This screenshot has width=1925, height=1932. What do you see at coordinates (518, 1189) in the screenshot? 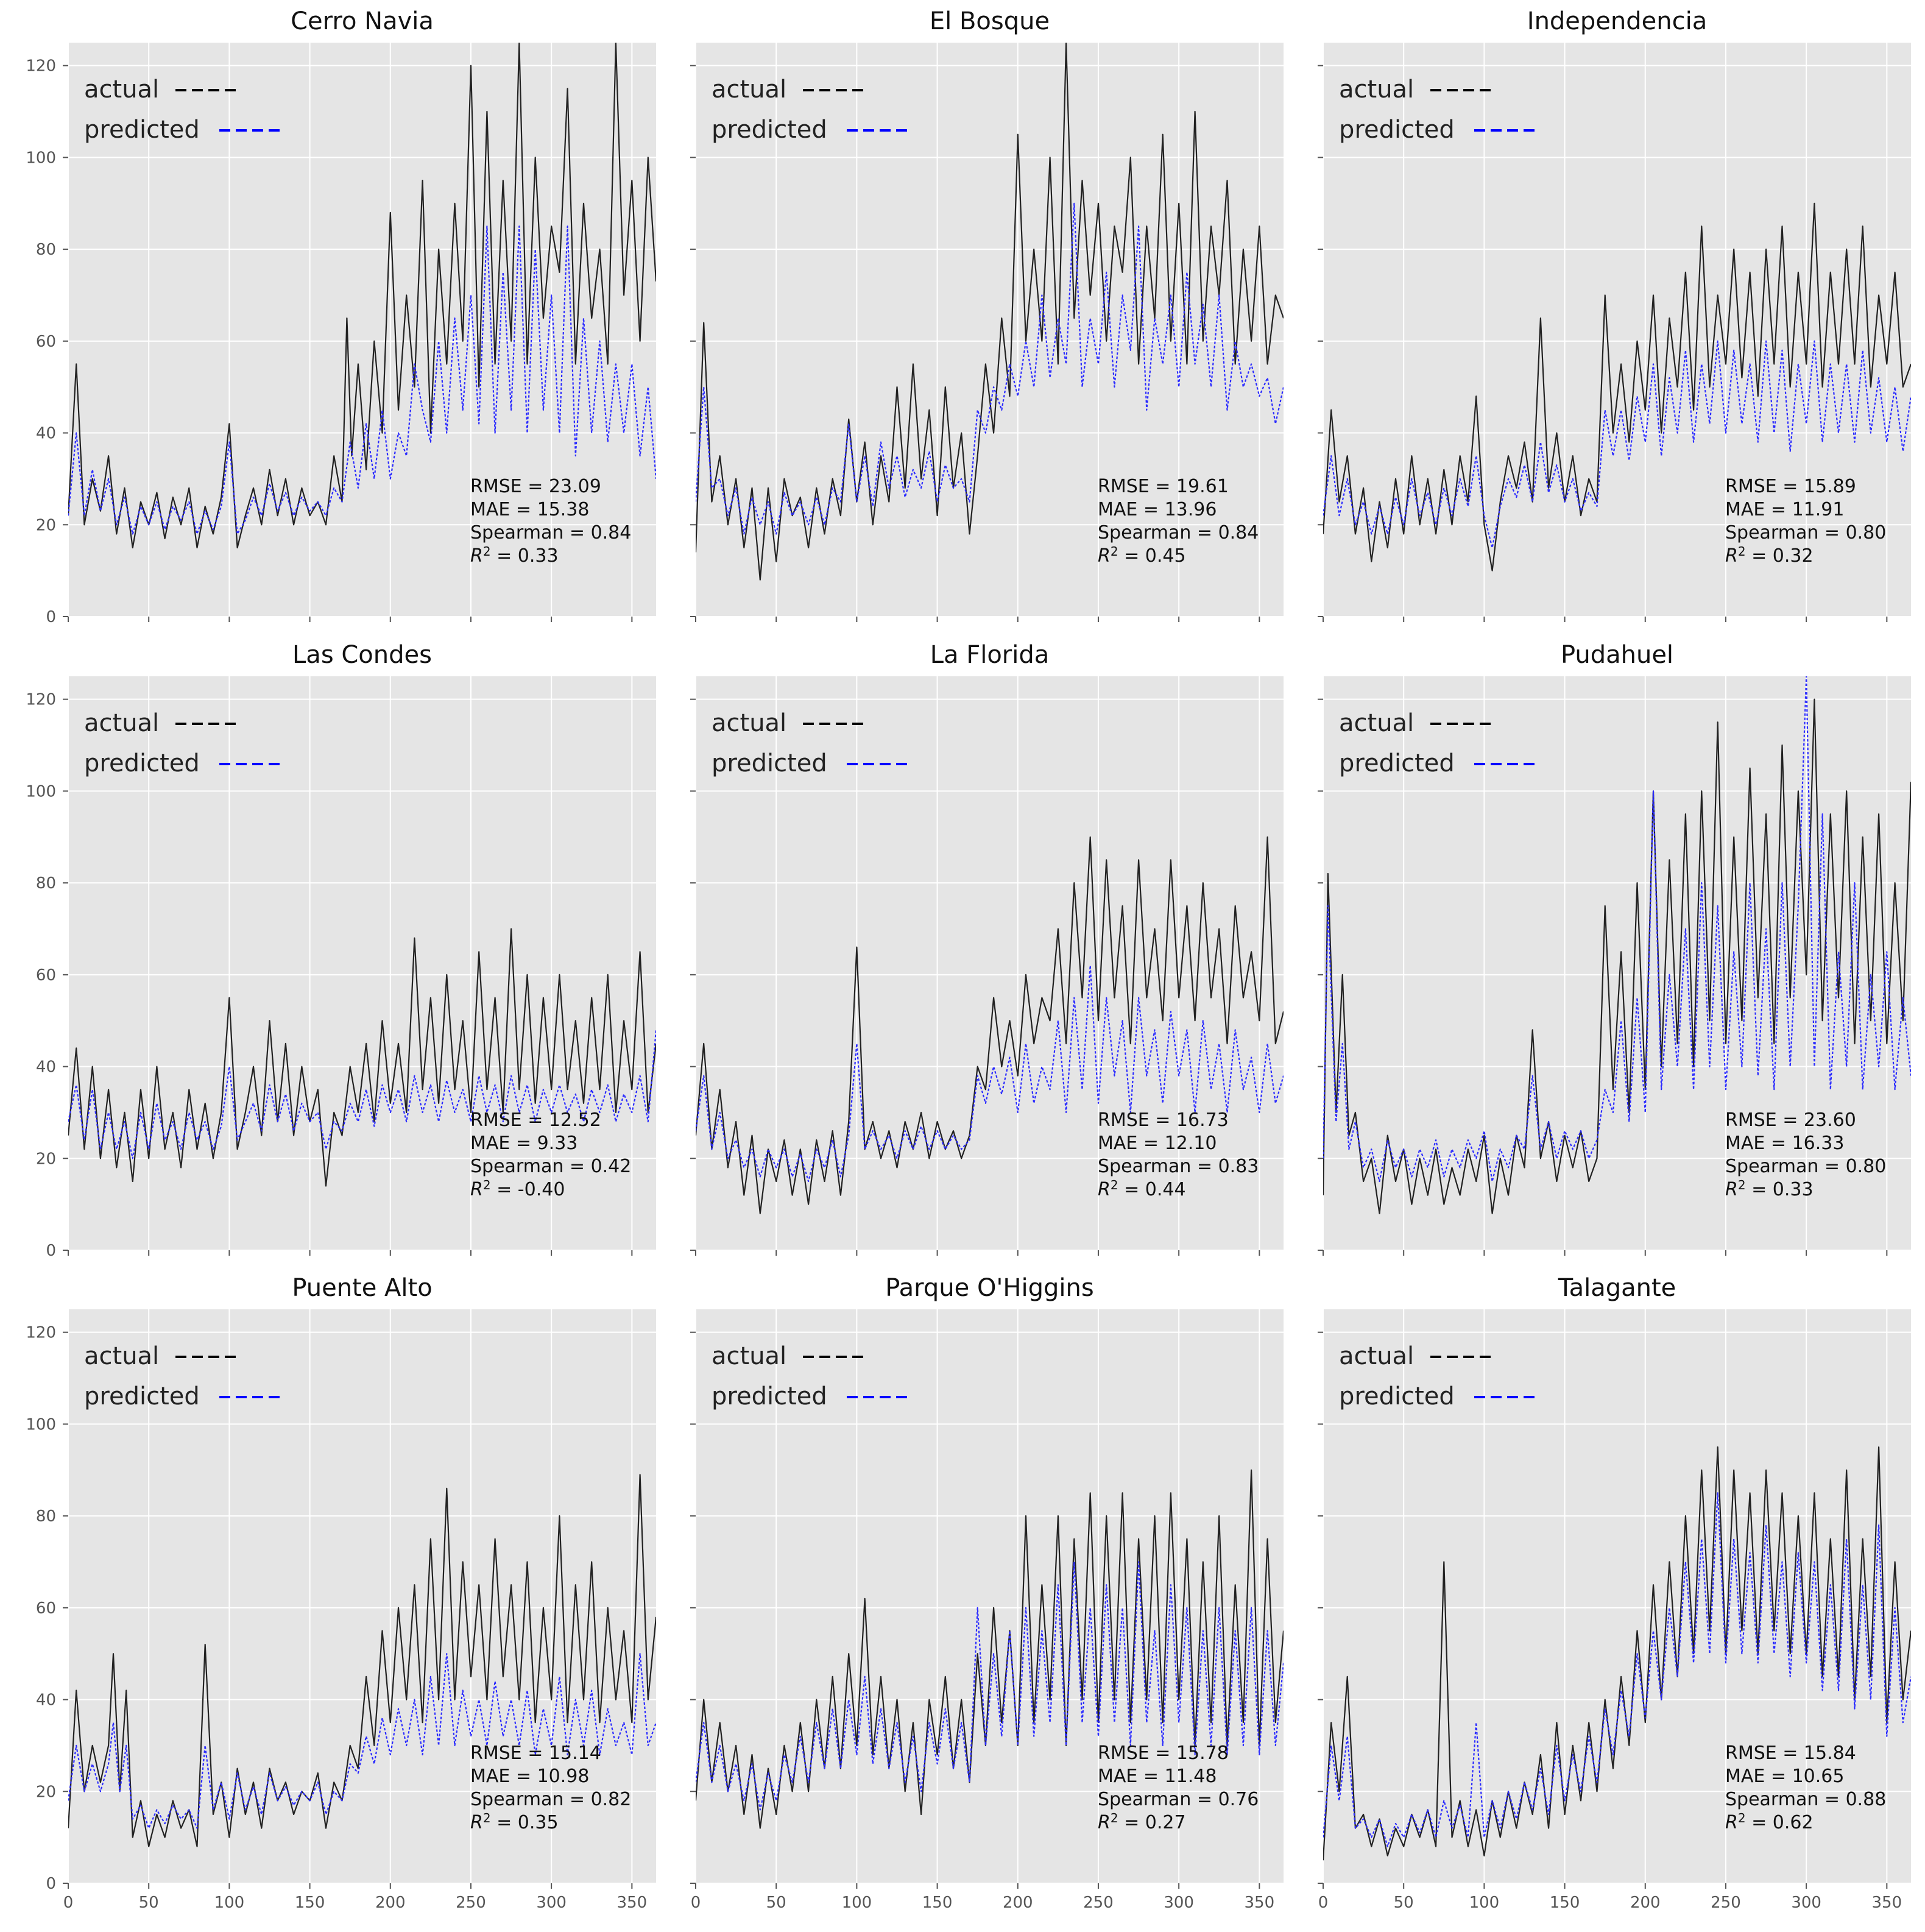
I see `metric-r2: R2 = -0.40` at bounding box center [518, 1189].